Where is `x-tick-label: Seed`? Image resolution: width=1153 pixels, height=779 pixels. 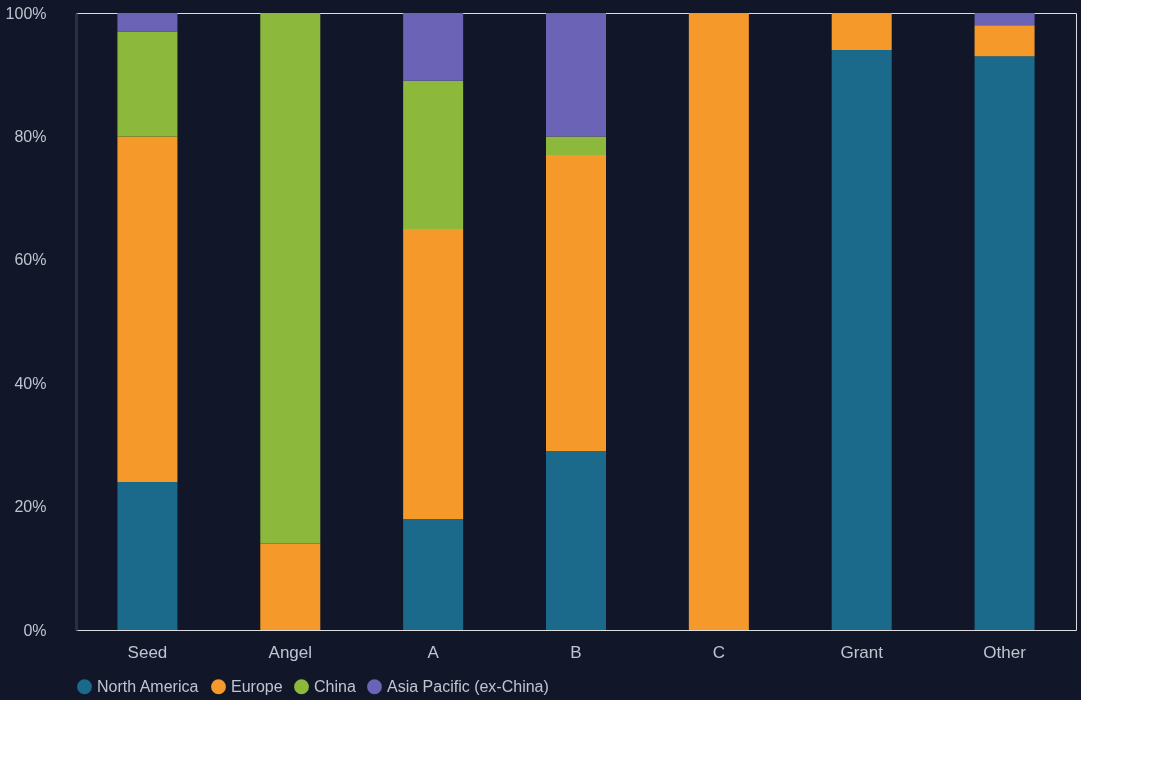
x-tick-label: Seed is located at coordinates (147, 652).